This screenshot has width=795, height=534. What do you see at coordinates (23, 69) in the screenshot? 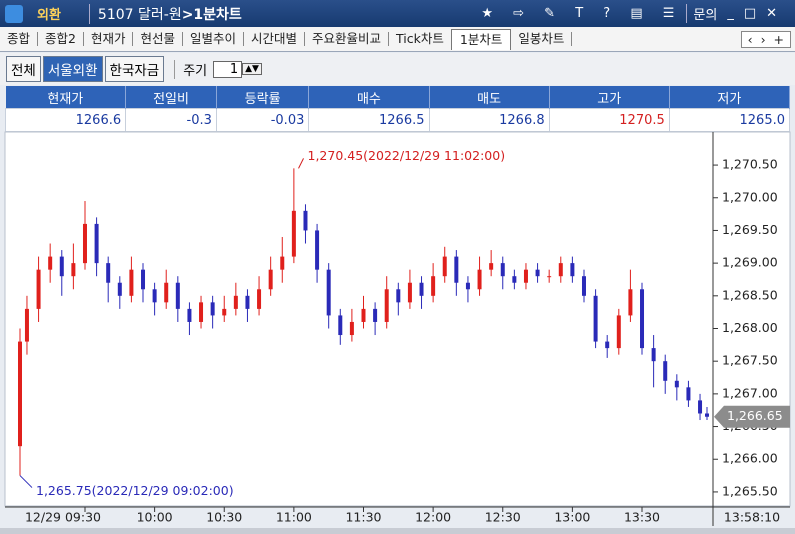
I see `market-button: 전체` at bounding box center [23, 69].